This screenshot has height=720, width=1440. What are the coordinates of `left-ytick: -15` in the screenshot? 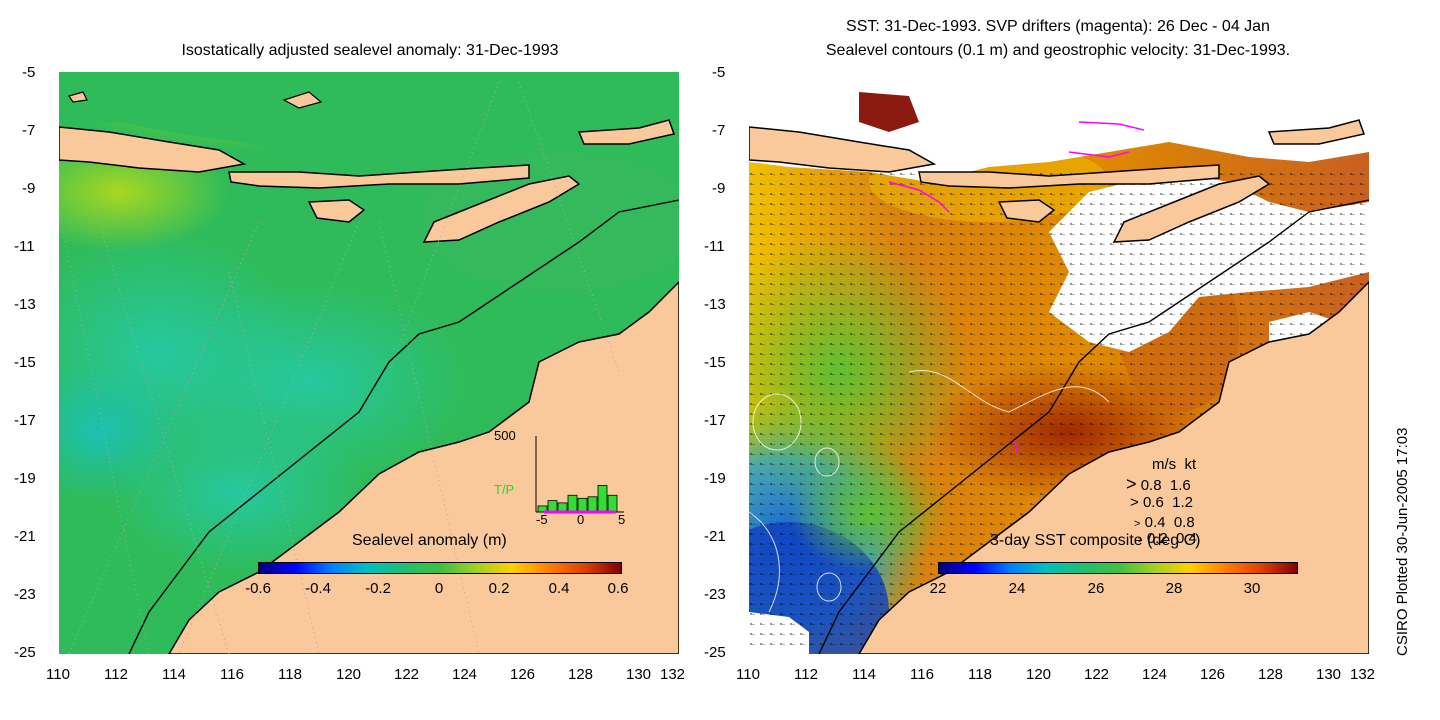 It's located at (25, 362).